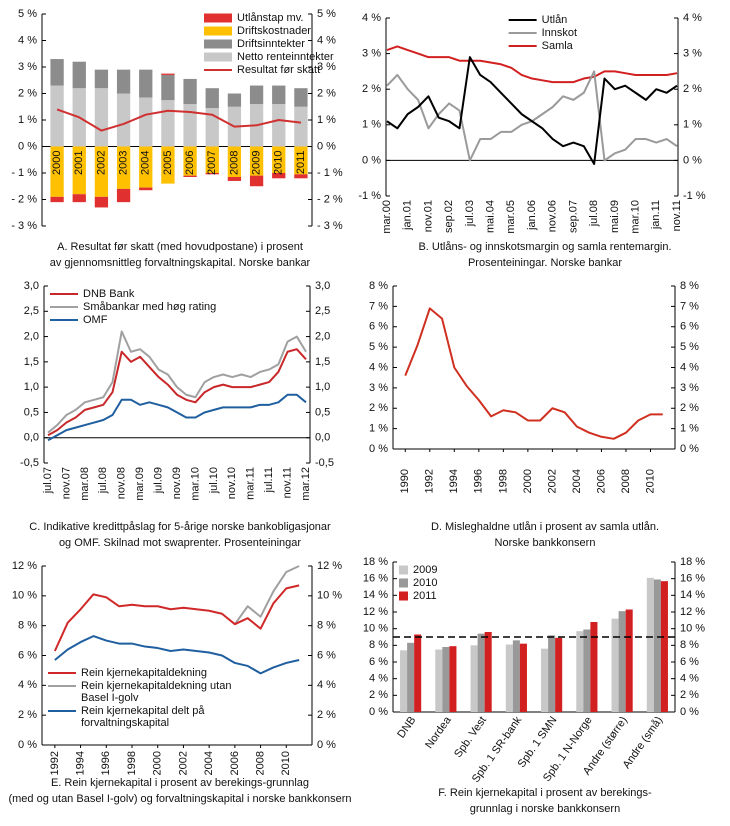 This screenshot has width=730, height=826. What do you see at coordinates (31, 362) in the screenshot?
I see `y-tick-label: 1,5` at bounding box center [31, 362].